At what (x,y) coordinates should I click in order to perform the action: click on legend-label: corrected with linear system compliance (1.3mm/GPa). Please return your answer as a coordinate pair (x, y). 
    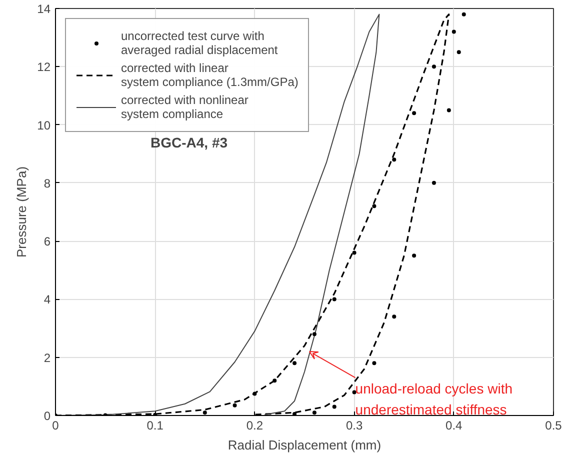
    Looking at the image, I should click on (209, 75).